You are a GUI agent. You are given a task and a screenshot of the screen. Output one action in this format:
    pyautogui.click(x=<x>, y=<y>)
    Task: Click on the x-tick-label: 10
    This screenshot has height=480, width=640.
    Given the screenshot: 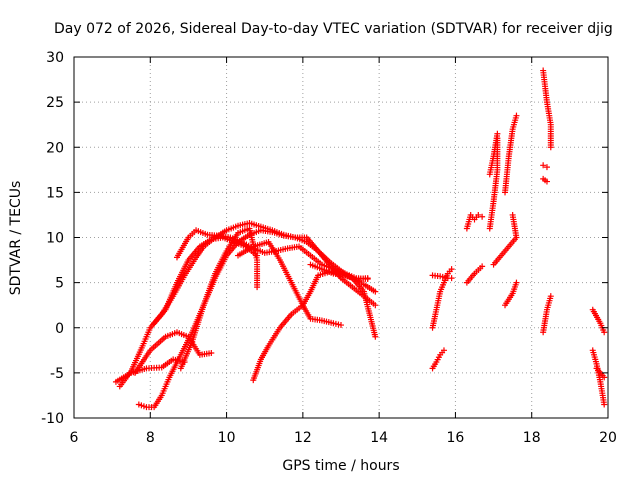 What is the action you would take?
    pyautogui.click(x=227, y=438)
    